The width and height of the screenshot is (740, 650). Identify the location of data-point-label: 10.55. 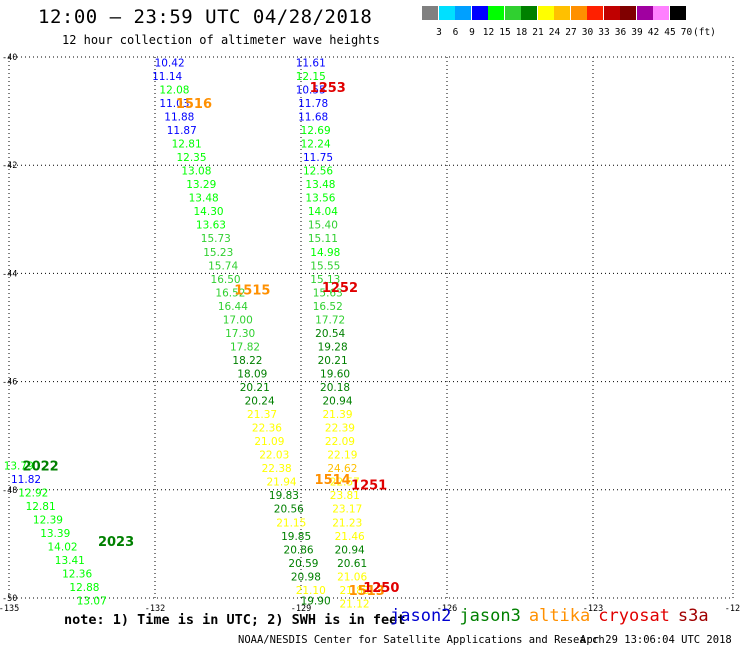
(311, 90).